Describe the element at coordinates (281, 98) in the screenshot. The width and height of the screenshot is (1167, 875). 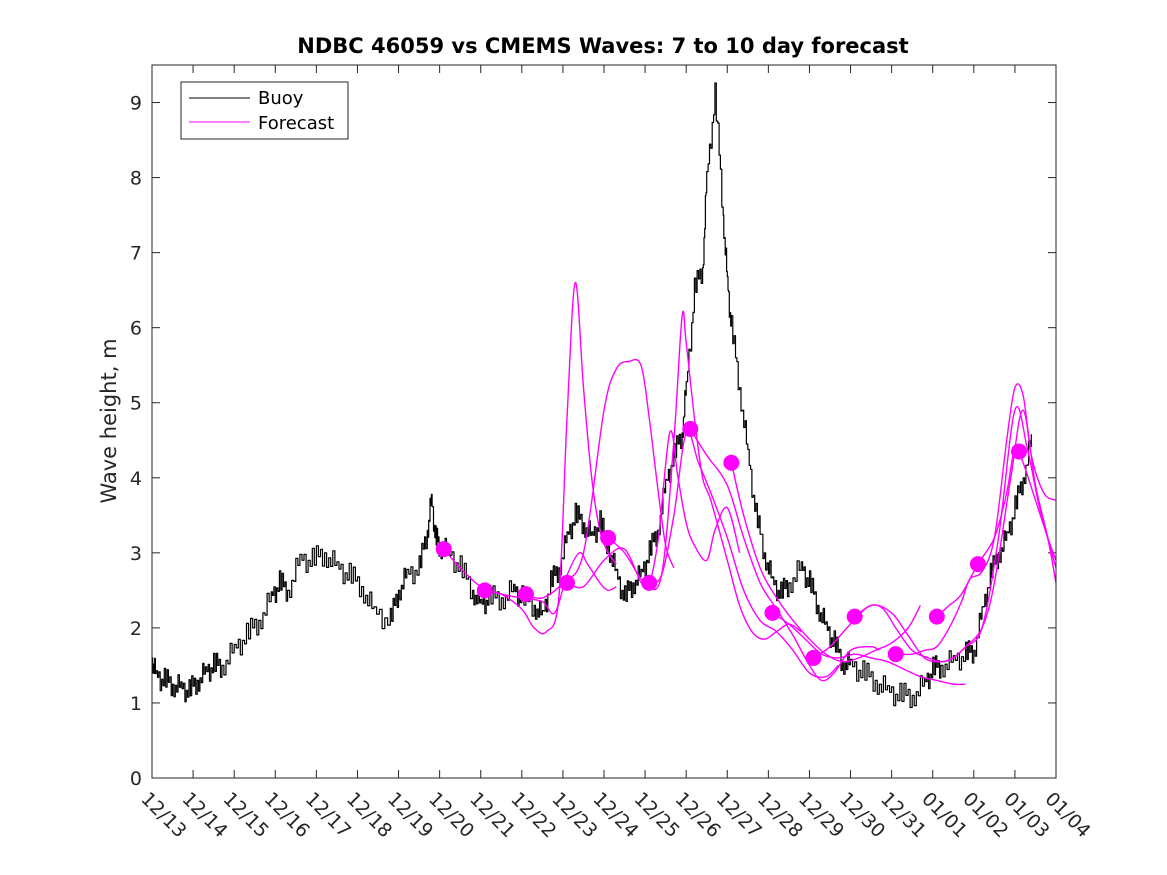
I see `legend-label-buoy: Buoy` at that location.